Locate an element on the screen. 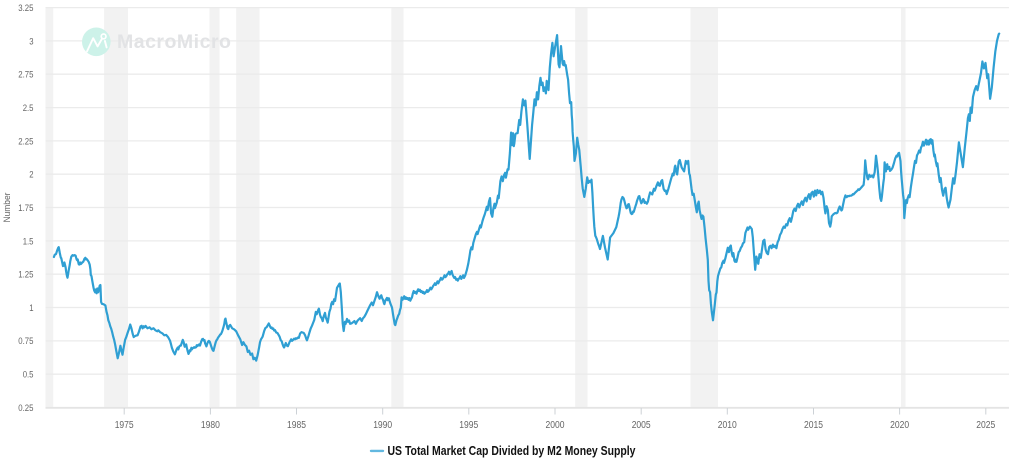 This screenshot has height=458, width=1024. svg-text: 2010 is located at coordinates (728, 425).